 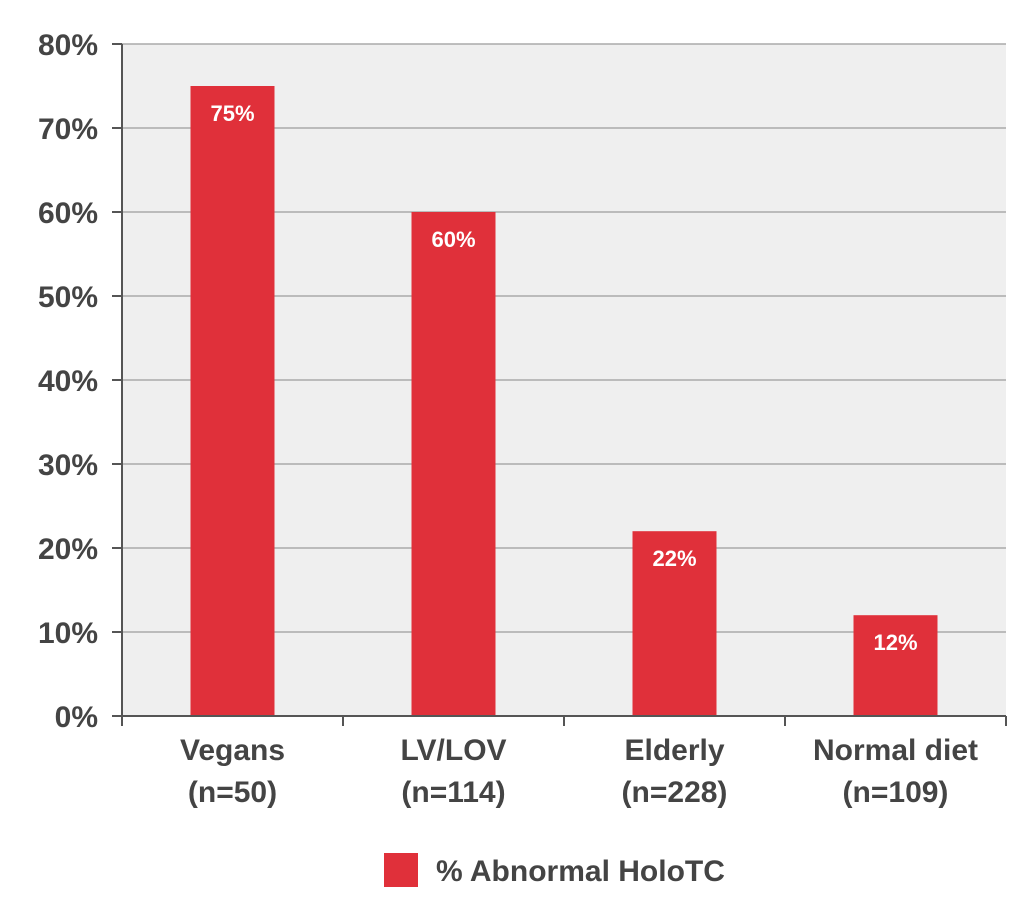 What do you see at coordinates (68, 465) in the screenshot?
I see `y-tick-label: 30%` at bounding box center [68, 465].